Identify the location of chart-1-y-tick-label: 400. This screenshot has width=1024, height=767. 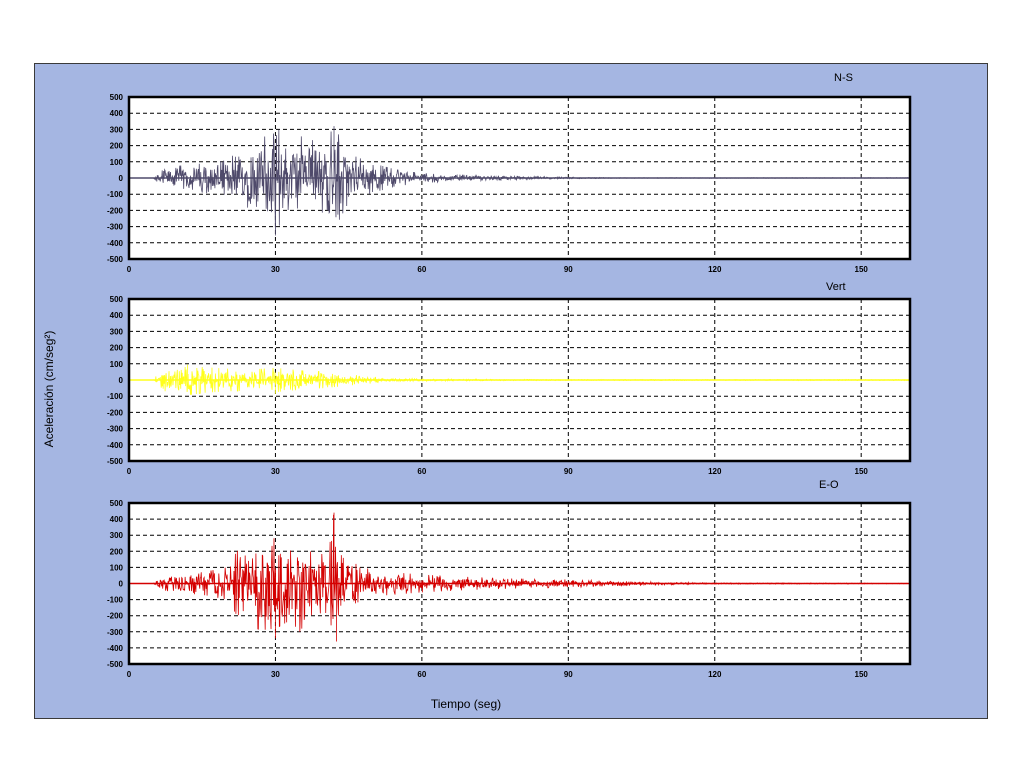
(117, 113).